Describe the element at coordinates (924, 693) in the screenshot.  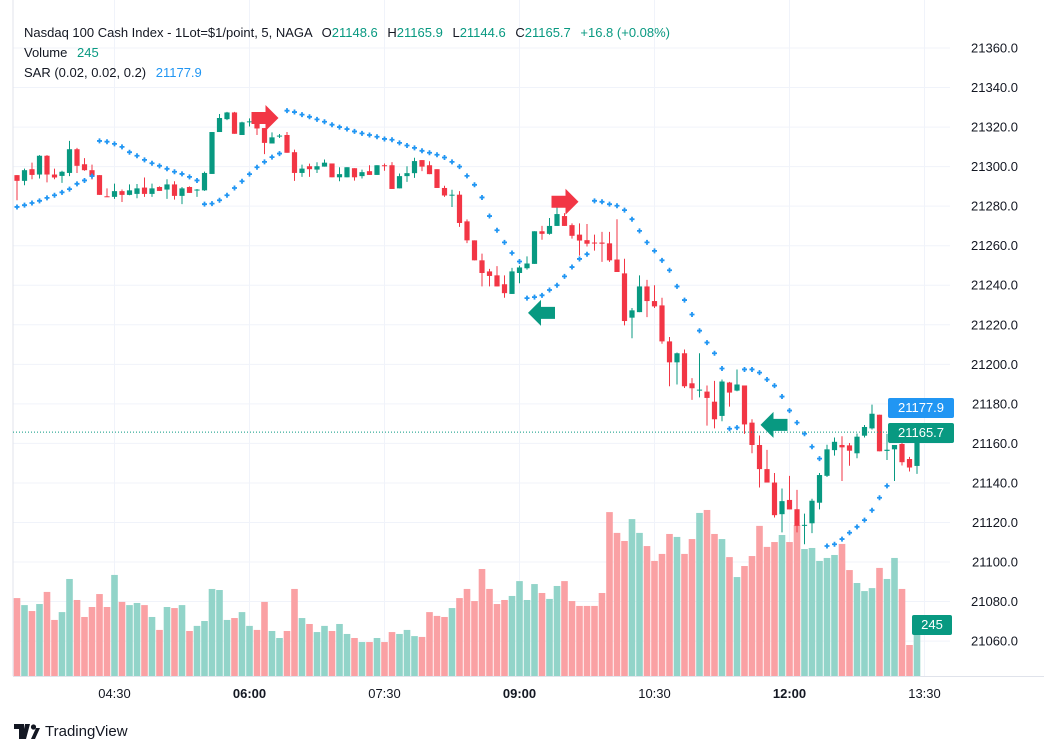
I see `x-tick-label: 13:30` at that location.